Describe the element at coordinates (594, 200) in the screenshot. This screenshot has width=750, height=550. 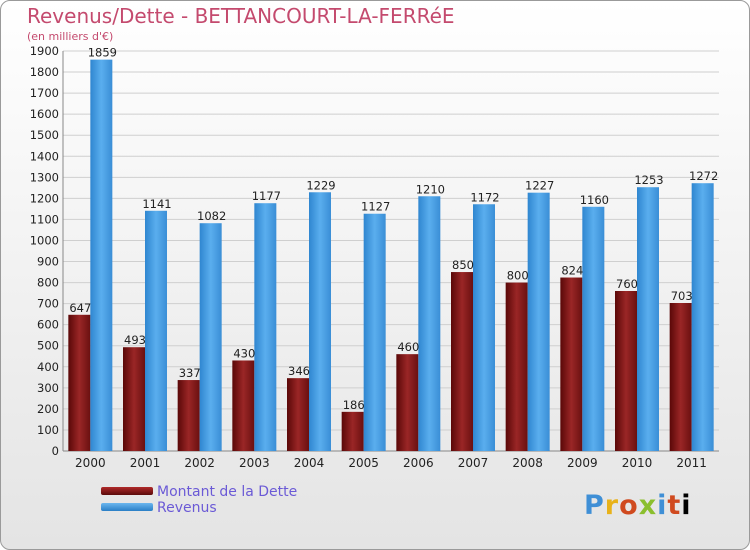
I see `data-label: 1160` at that location.